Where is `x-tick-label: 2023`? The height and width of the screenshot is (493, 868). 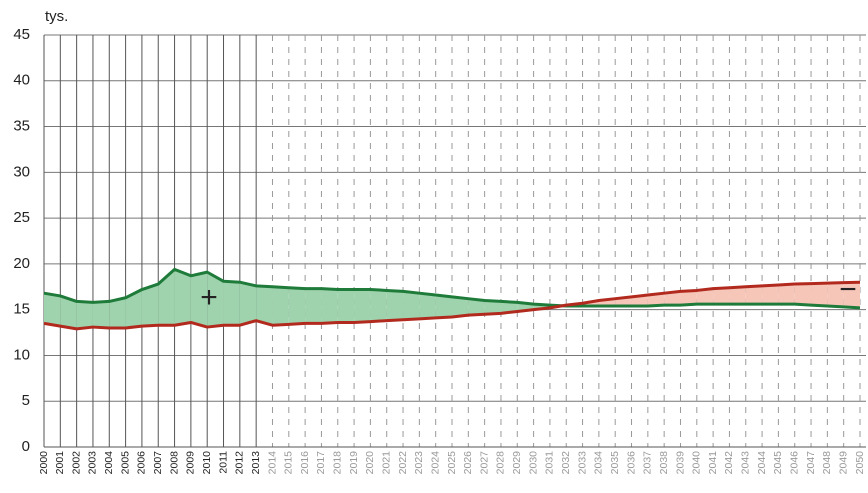 x-tick-label: 2023 is located at coordinates (419, 463).